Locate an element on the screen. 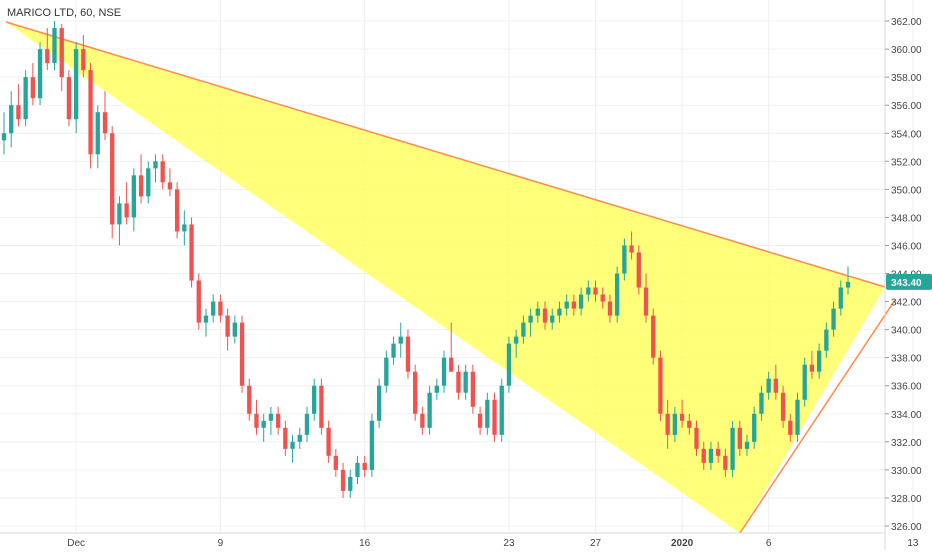 Image resolution: width=932 pixels, height=555 pixels. price-tick-label: 362.00 is located at coordinates (906, 22).